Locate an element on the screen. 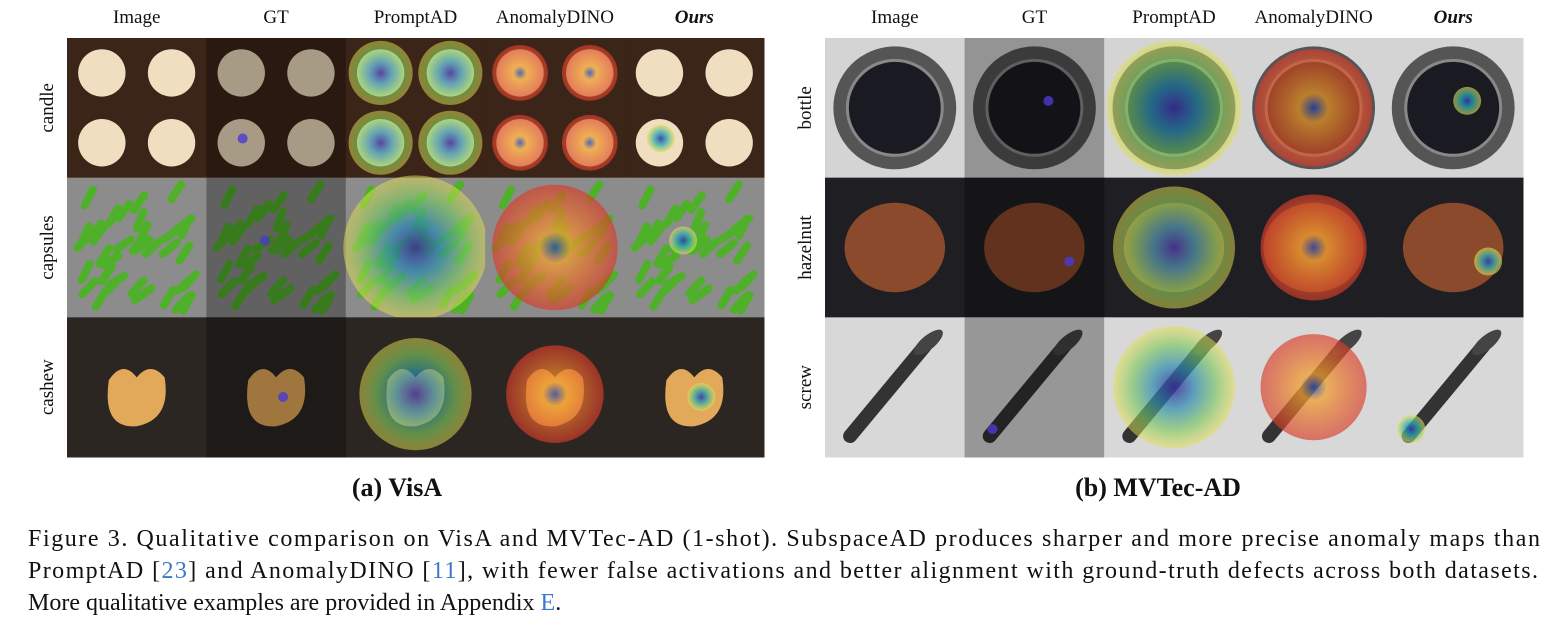  caption-text: ] and AnomalyDINO [ is located at coordinates (309, 571).